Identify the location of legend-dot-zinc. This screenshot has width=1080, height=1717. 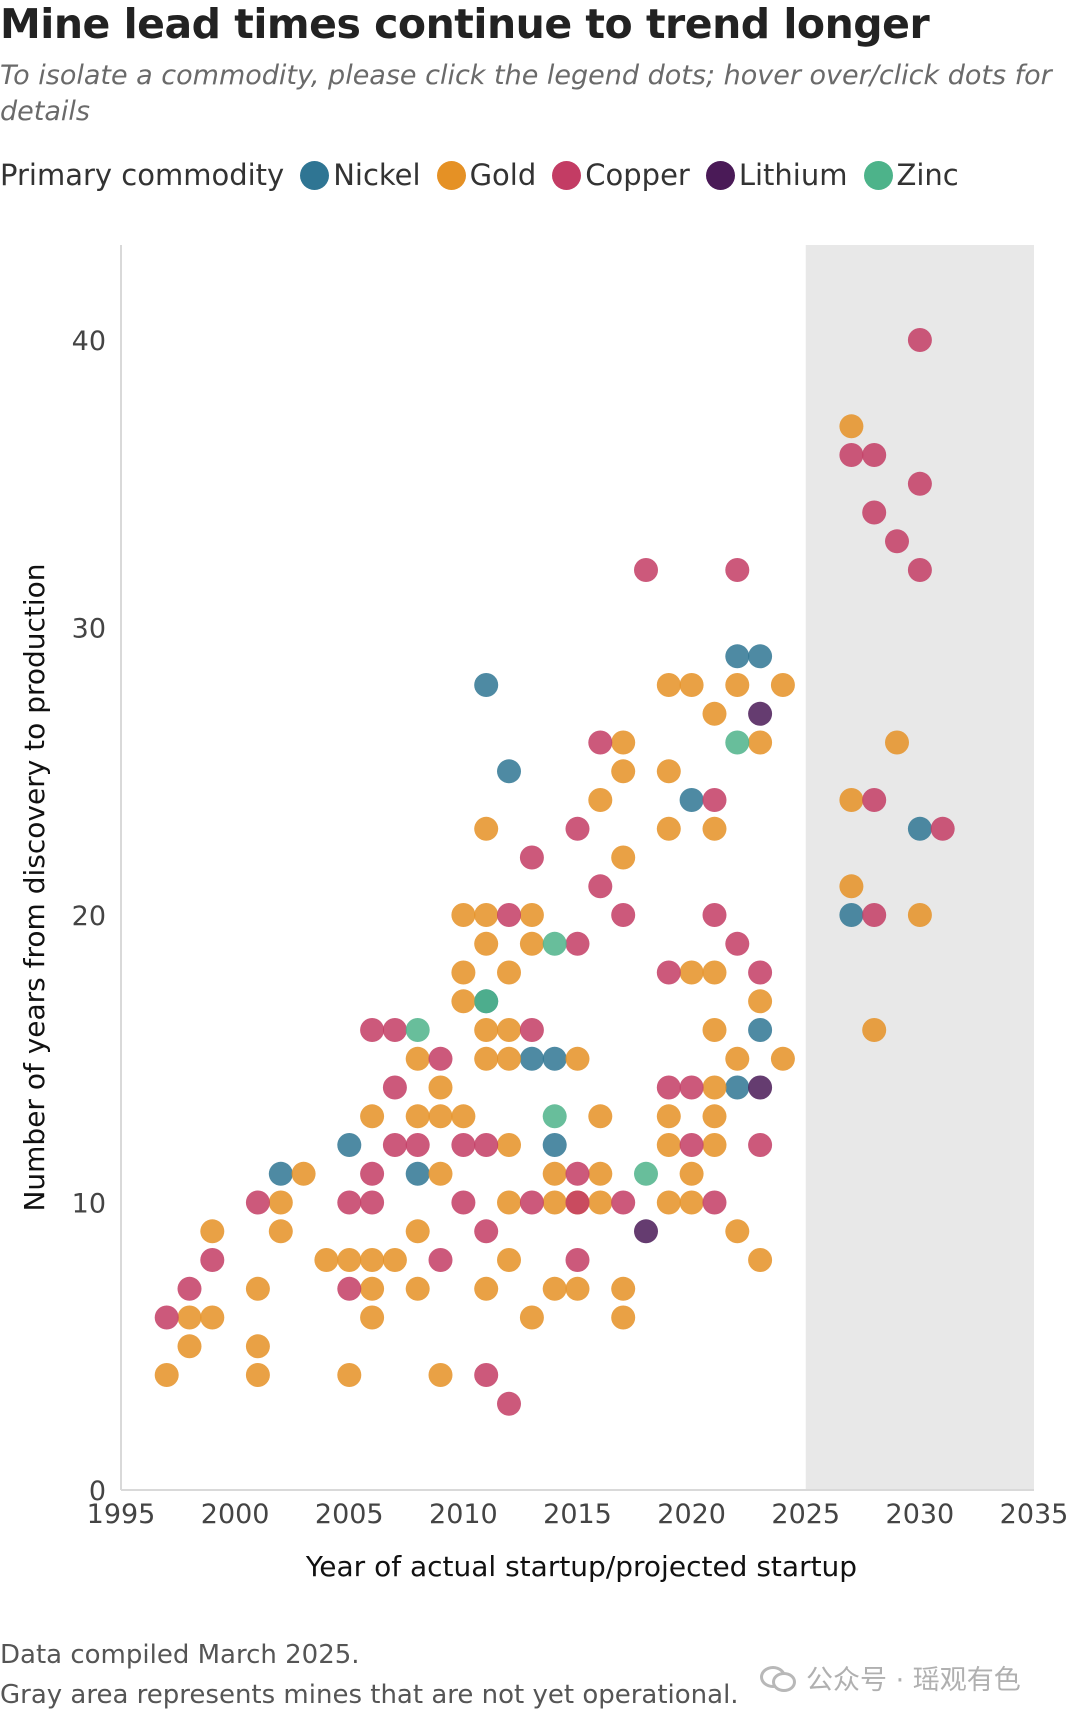
(878, 175).